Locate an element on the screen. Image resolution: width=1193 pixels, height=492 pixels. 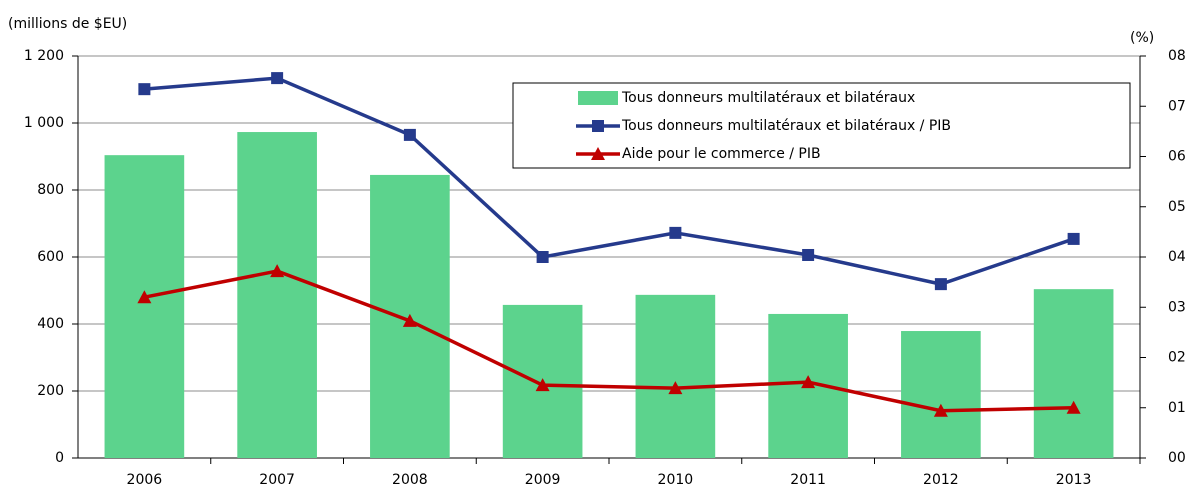
y-tick-label: 600 is located at coordinates (50, 257).